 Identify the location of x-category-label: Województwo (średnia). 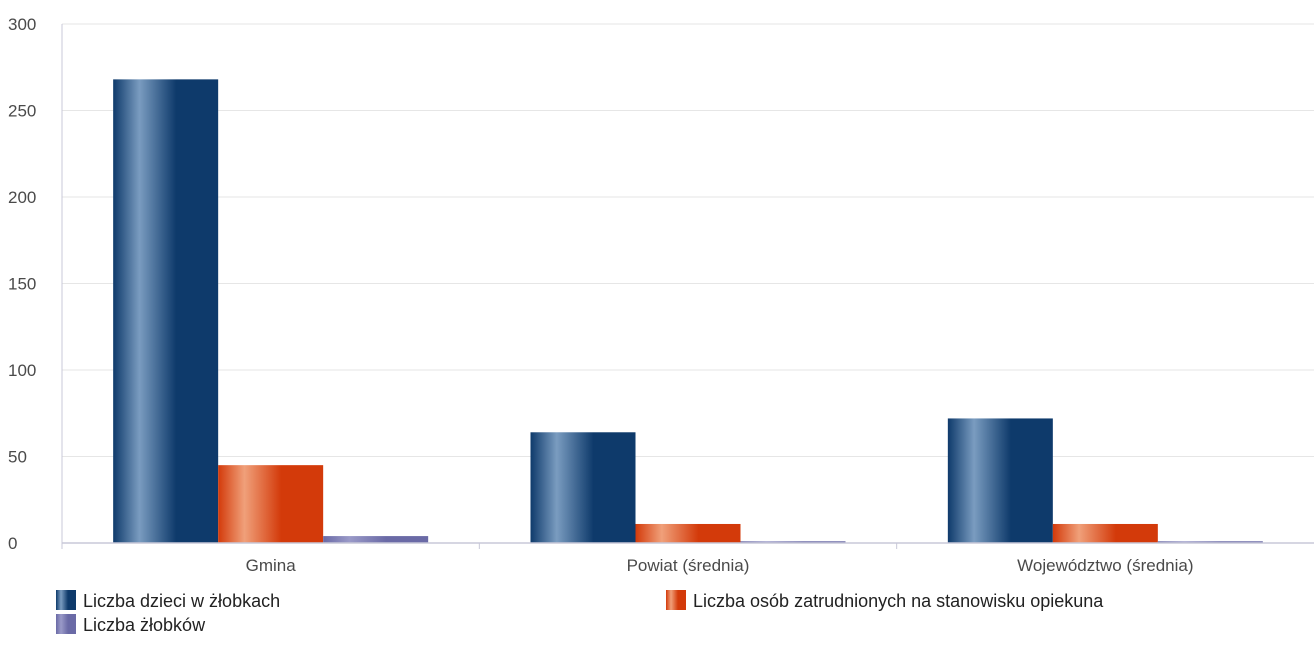
(1105, 565).